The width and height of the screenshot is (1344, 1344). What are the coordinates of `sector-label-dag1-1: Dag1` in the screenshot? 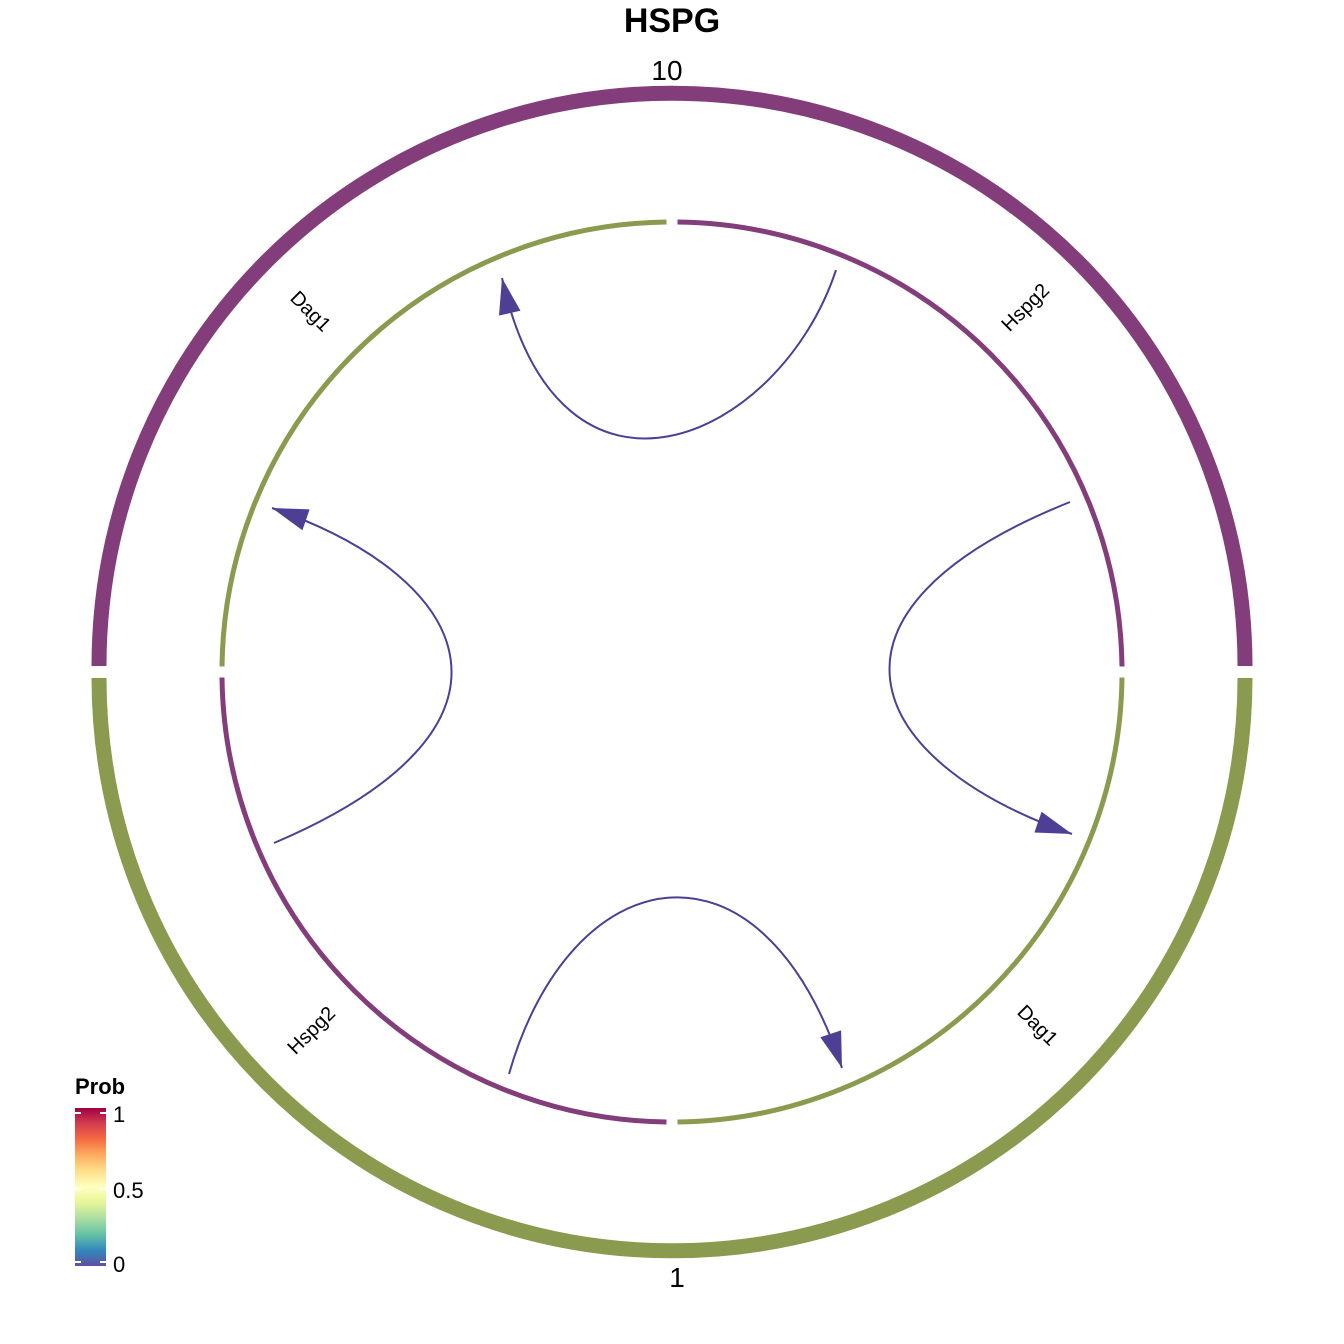 It's located at (1037, 1025).